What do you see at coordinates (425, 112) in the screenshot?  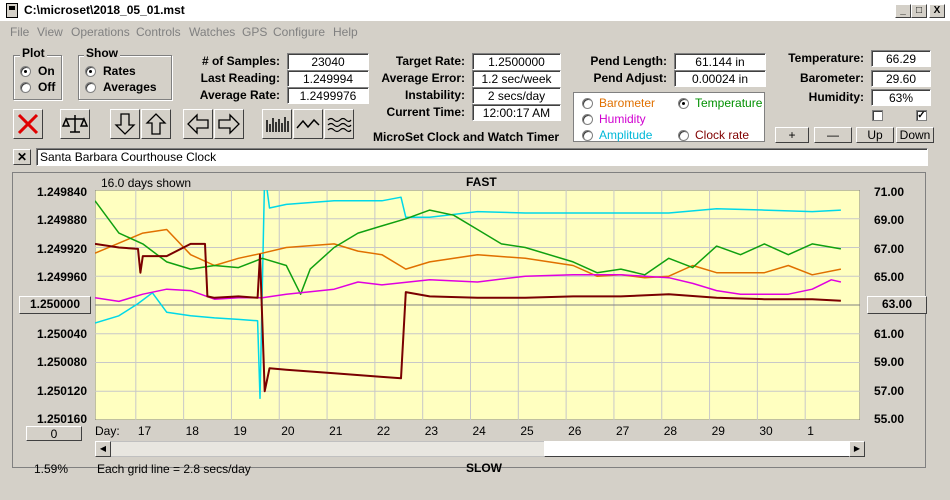 I see `current-time-label: Current Time:` at bounding box center [425, 112].